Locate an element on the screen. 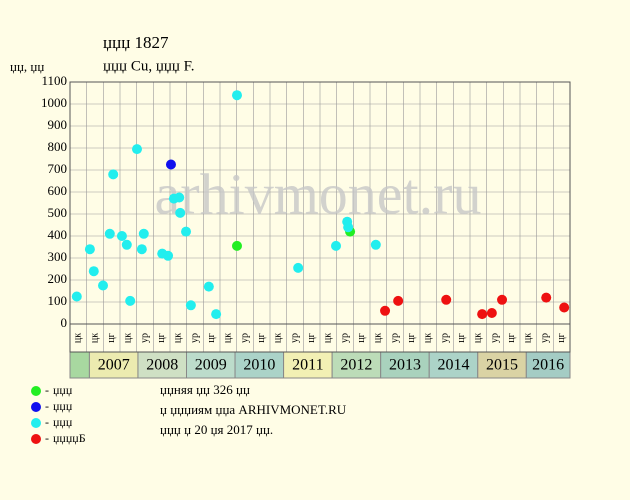  year-label: 2016 is located at coordinates (548, 365).